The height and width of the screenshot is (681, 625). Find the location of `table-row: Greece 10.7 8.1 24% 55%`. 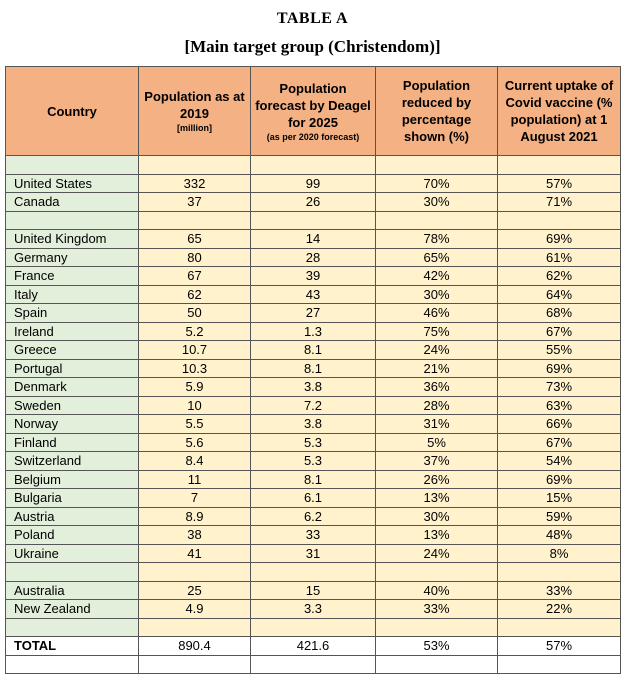

table-row: Greece 10.7 8.1 24% 55% is located at coordinates (313, 350).